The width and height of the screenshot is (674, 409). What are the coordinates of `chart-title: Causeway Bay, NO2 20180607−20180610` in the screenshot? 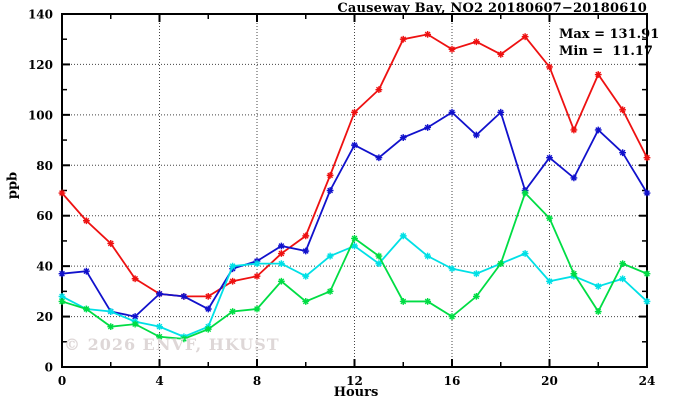 It's located at (492, 8).